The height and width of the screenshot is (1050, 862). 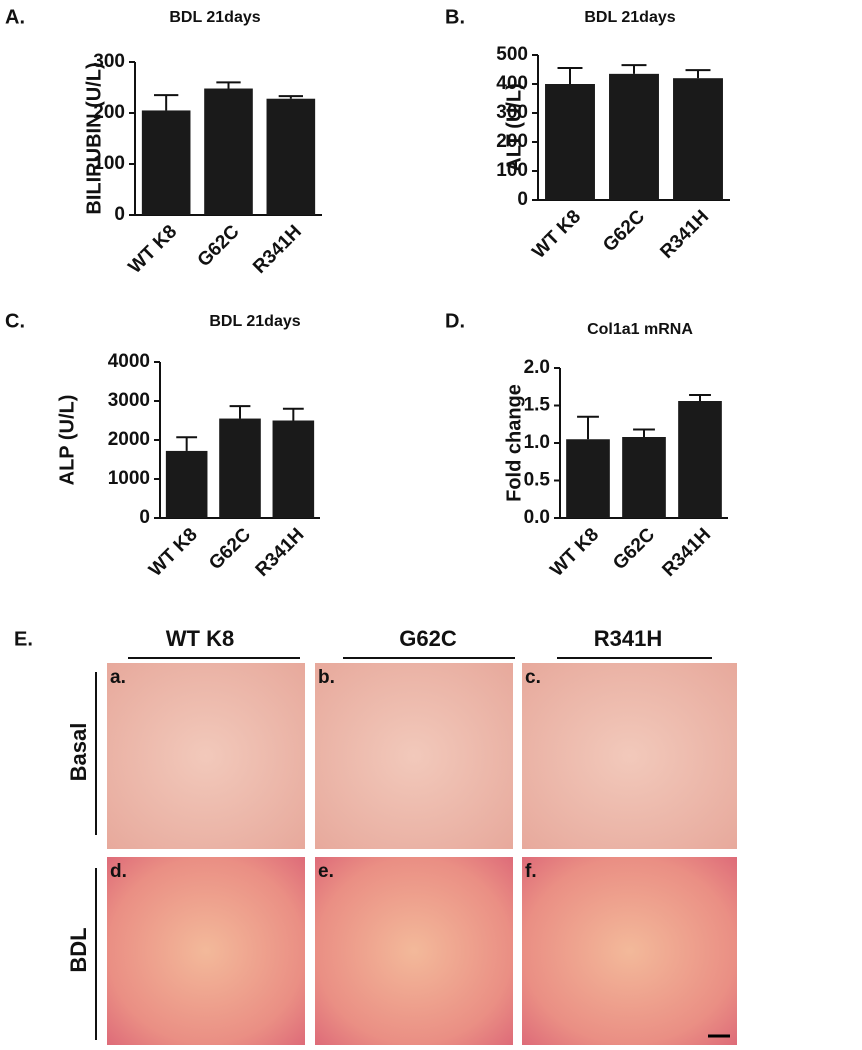 What do you see at coordinates (78, 949) in the screenshot?
I see `row-label: BDL` at bounding box center [78, 949].